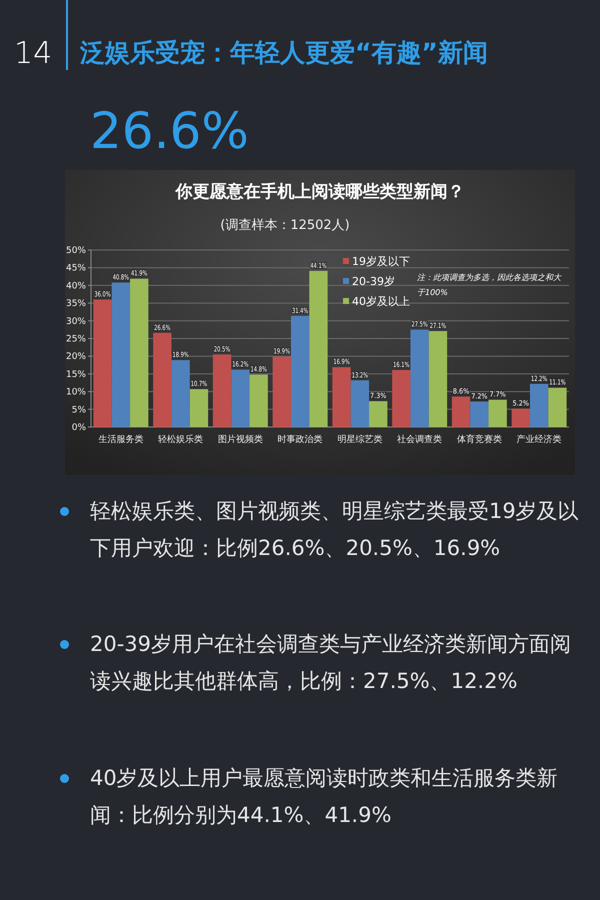  I want to click on y-tick-label: 25%, so click(76, 339).